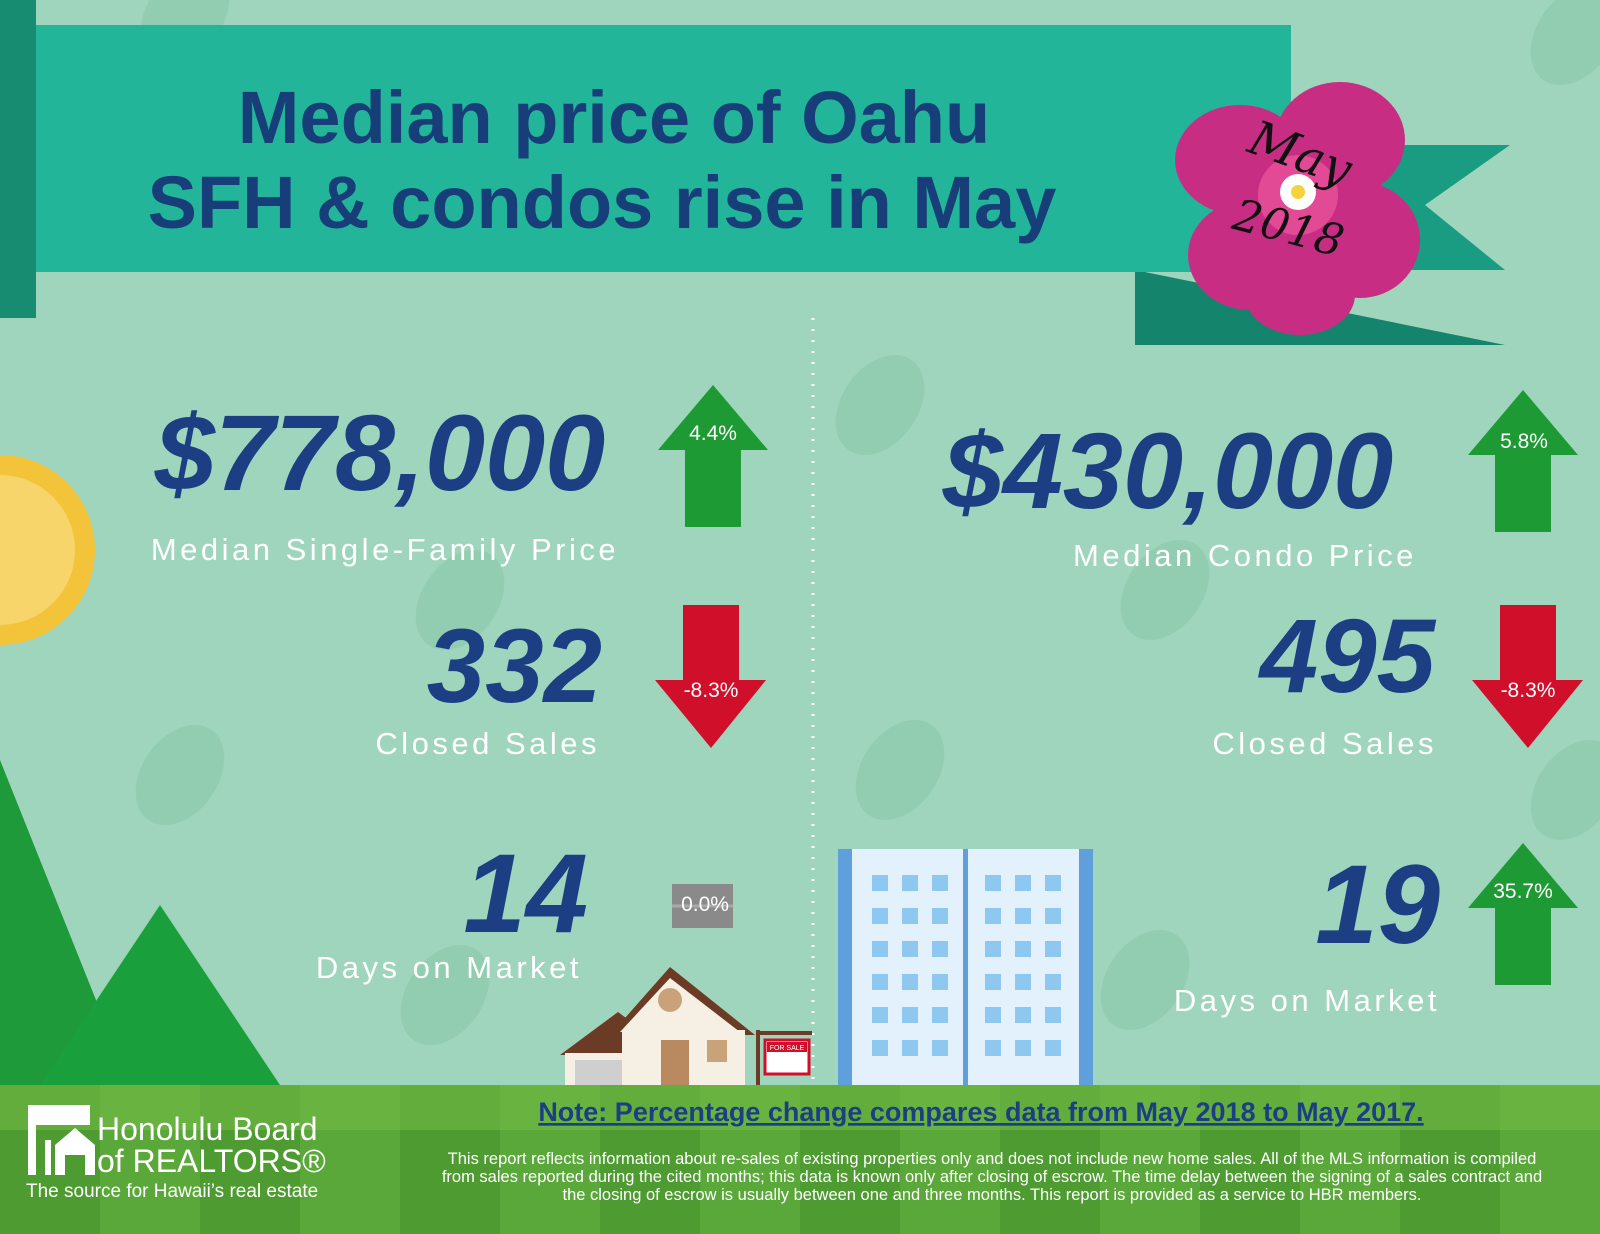 This screenshot has height=1234, width=1600. What do you see at coordinates (1347, 656) in the screenshot?
I see `stat-value: 495` at bounding box center [1347, 656].